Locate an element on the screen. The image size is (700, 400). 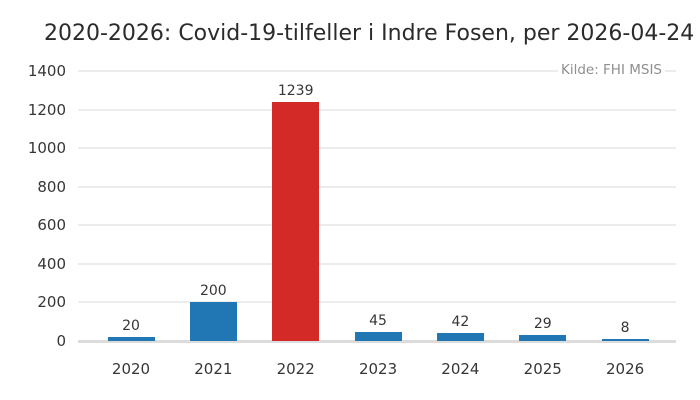
bar-value-label: 45 is located at coordinates (378, 321).